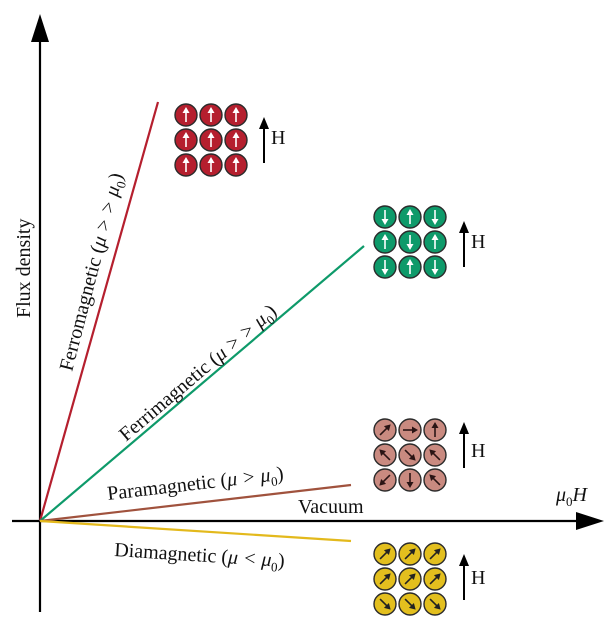 This screenshot has height=617, width=609. Describe the element at coordinates (199, 374) in the screenshot. I see `ferrimagnetic-label: Ferrimagnetic (μ > > μ0)` at that location.